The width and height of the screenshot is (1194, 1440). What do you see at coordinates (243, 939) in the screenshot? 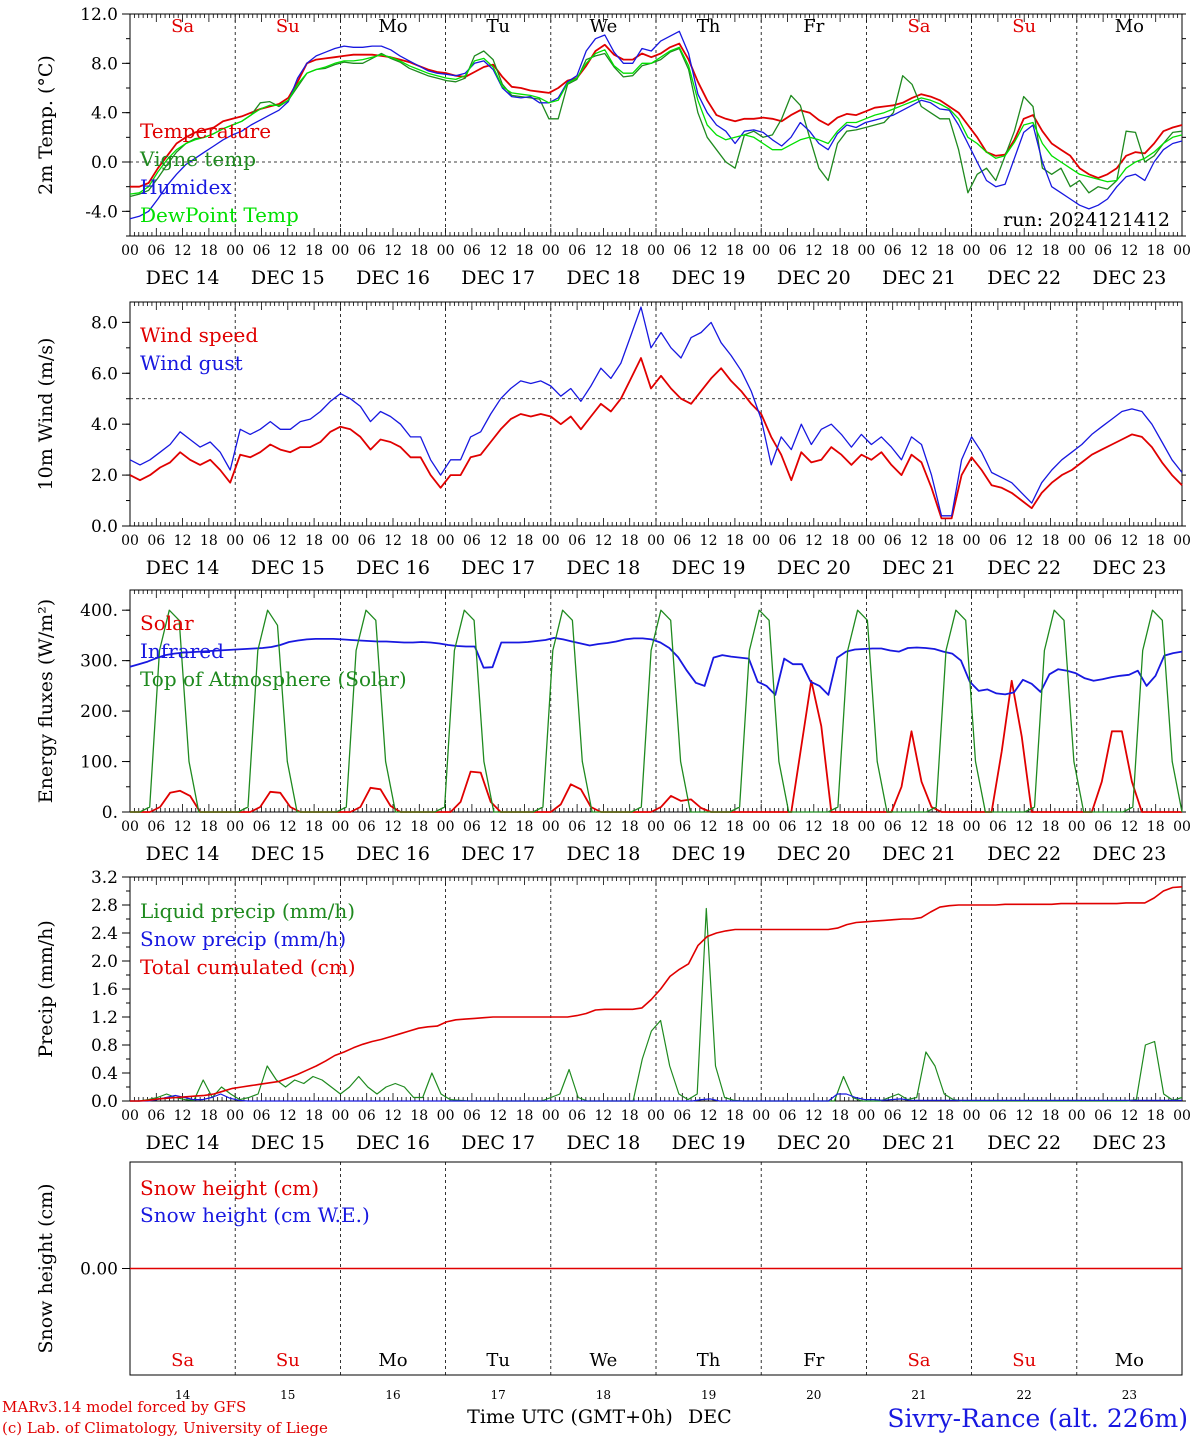
I see `precip-legend-entry: Snow precip (mm/h)` at bounding box center [243, 939].